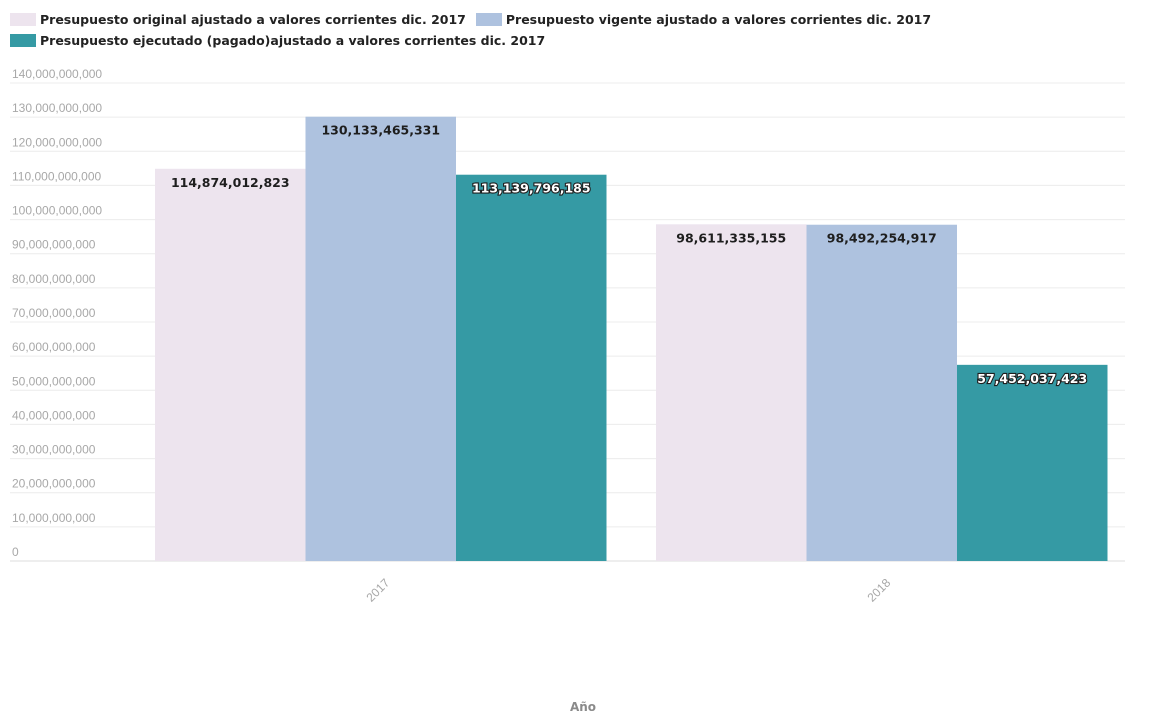  I want to click on y-tick-label: 50,000,000,000, so click(54, 381).